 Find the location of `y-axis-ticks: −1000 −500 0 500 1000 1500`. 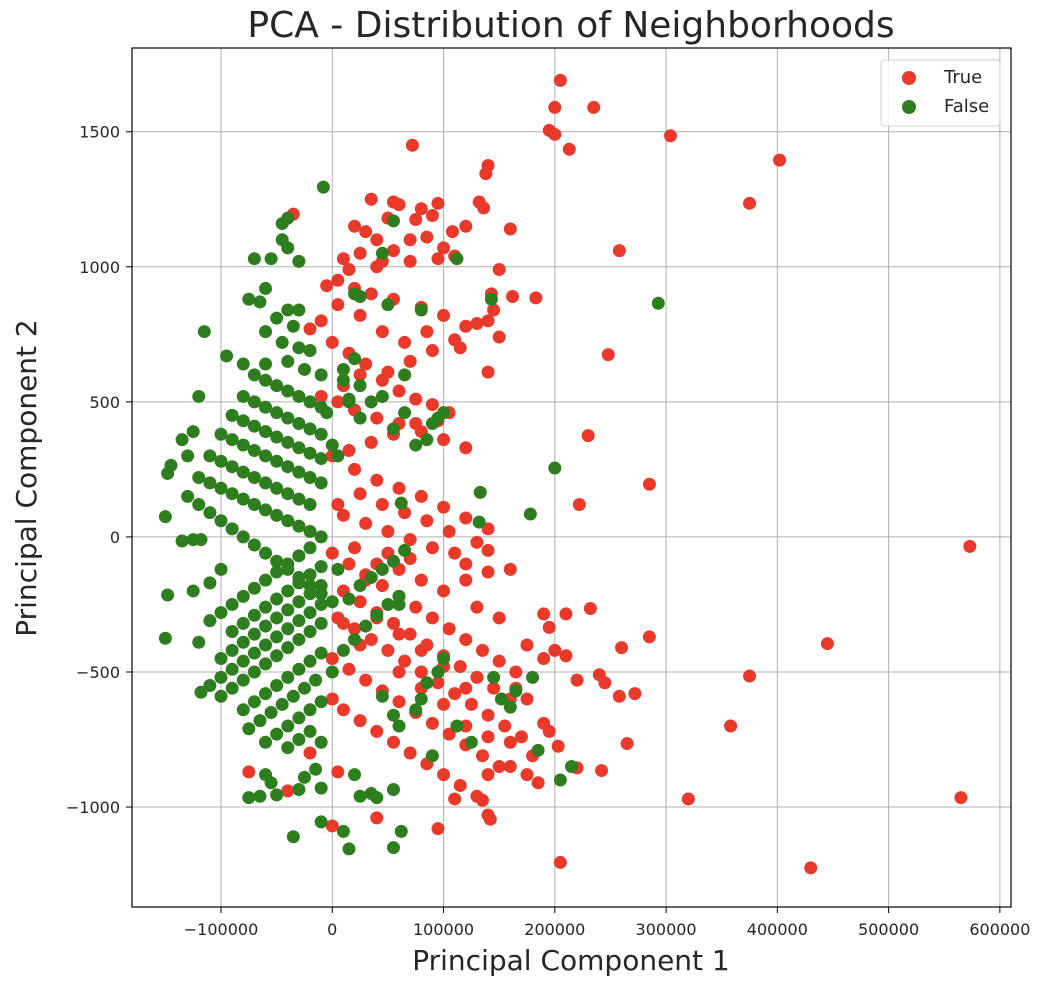

y-axis-ticks: −1000 −500 0 500 1000 1500 is located at coordinates (99, 470).